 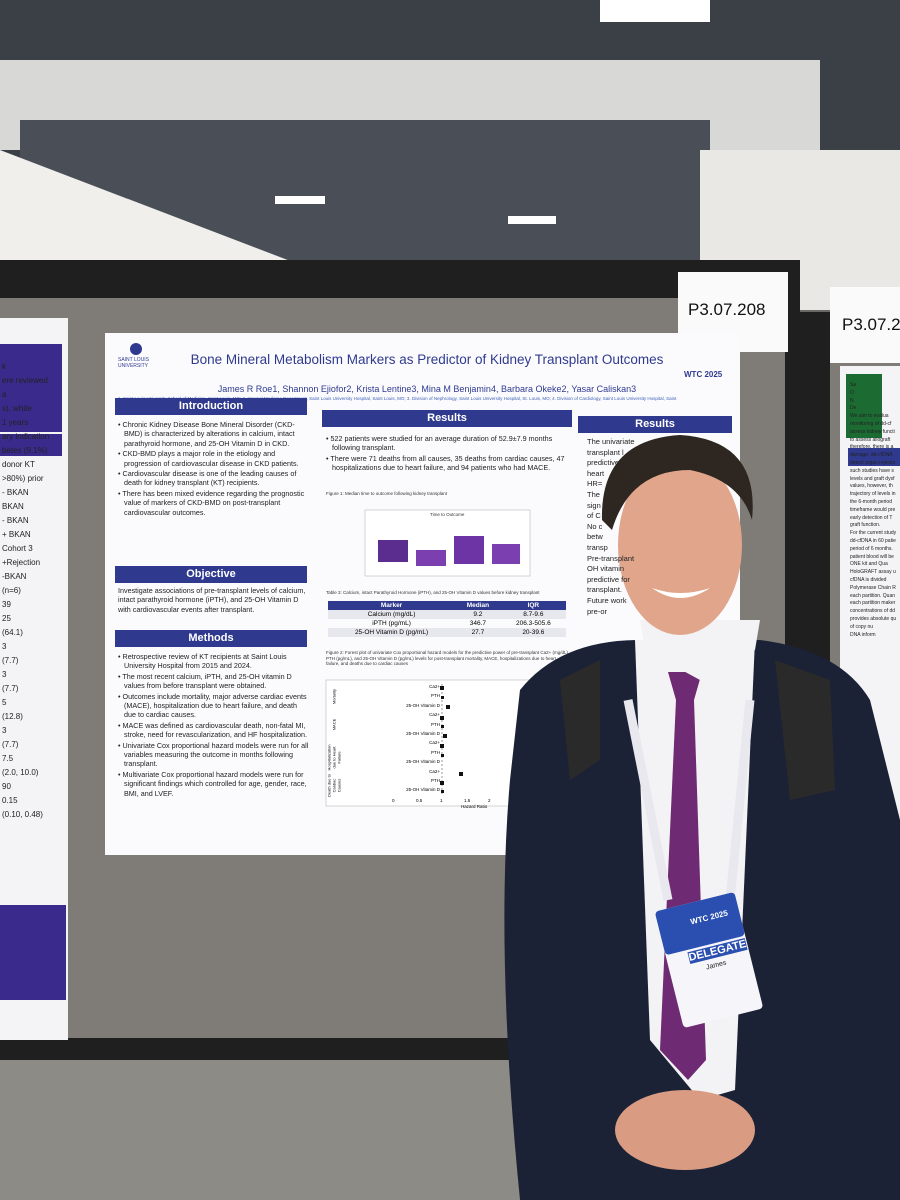 I want to click on column-header: IQR, so click(x=533, y=605).